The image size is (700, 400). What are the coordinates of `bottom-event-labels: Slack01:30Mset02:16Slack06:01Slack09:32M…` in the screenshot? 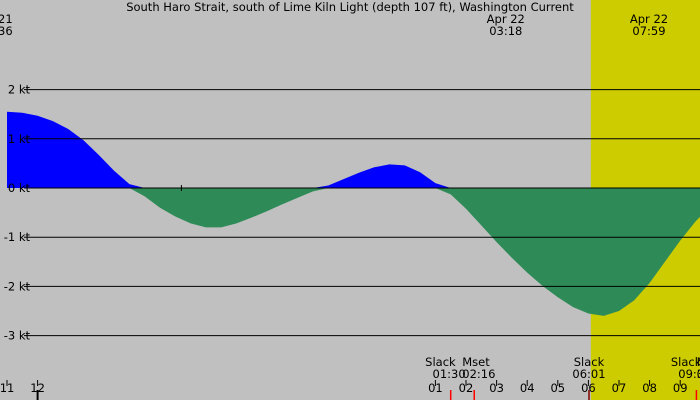 It's located at (562, 368).